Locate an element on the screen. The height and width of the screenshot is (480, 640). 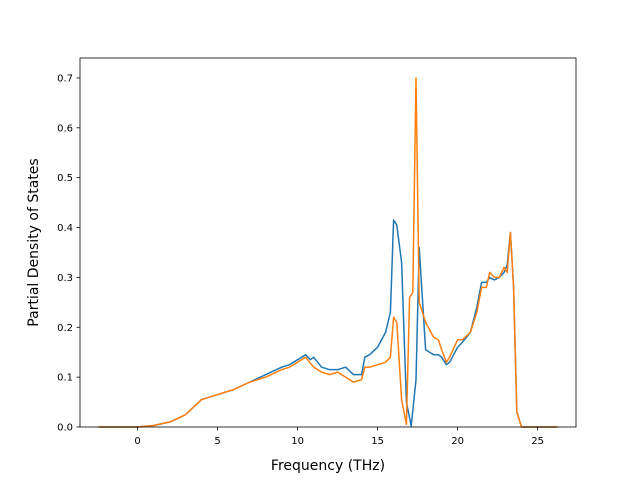
y-axis-label: Partial Density of States is located at coordinates (34, 242).